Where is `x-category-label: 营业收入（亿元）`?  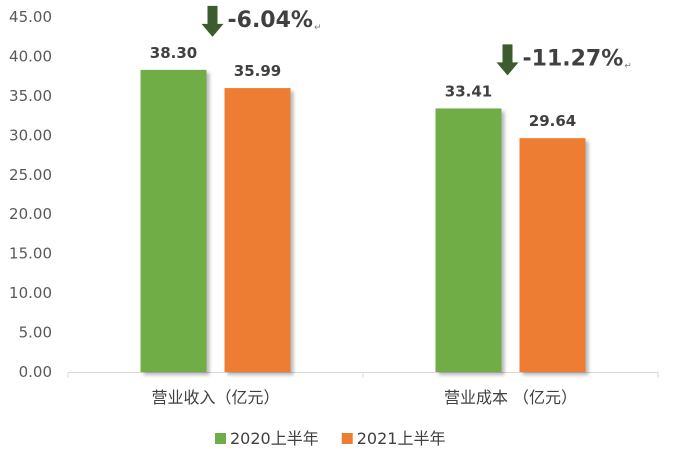 x-category-label: 营业收入（亿元） is located at coordinates (215, 397).